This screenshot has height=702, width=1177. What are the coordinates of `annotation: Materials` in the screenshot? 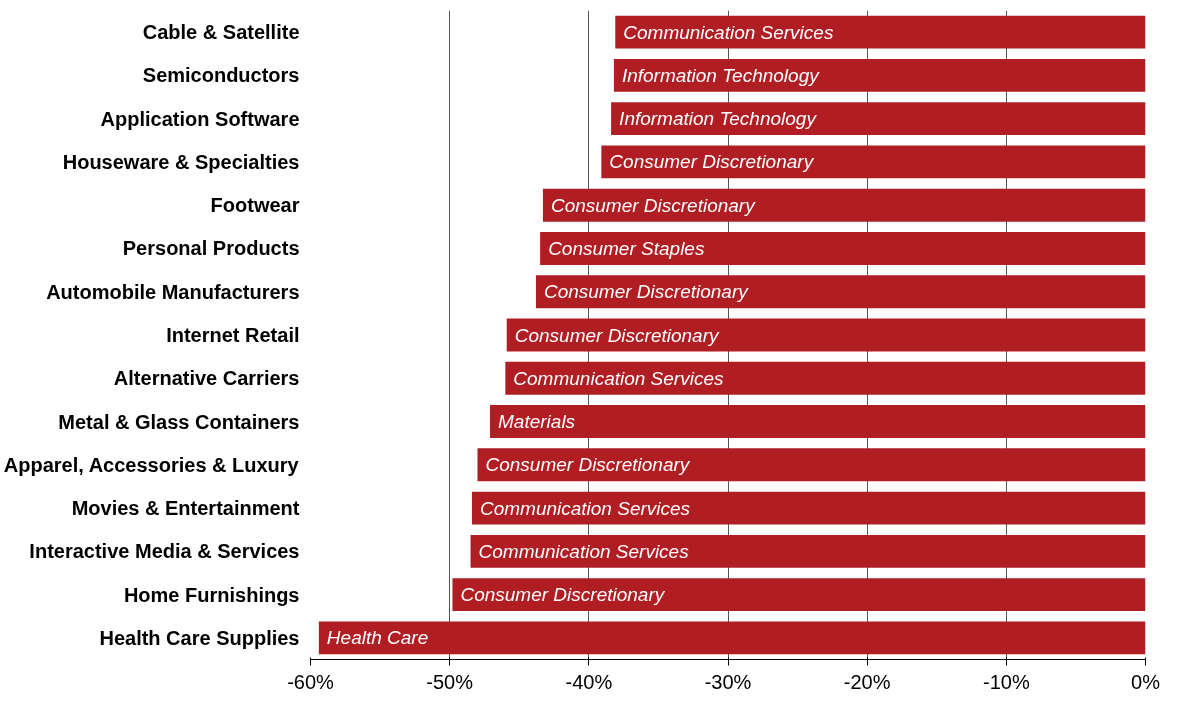 It's located at (537, 422).